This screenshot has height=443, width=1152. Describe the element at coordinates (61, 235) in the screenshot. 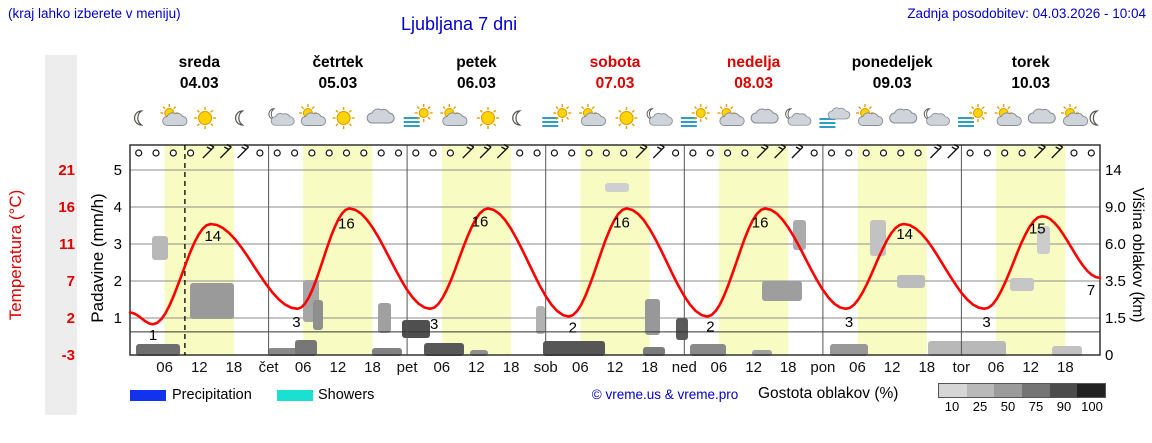

I see `left-axis-band` at that location.